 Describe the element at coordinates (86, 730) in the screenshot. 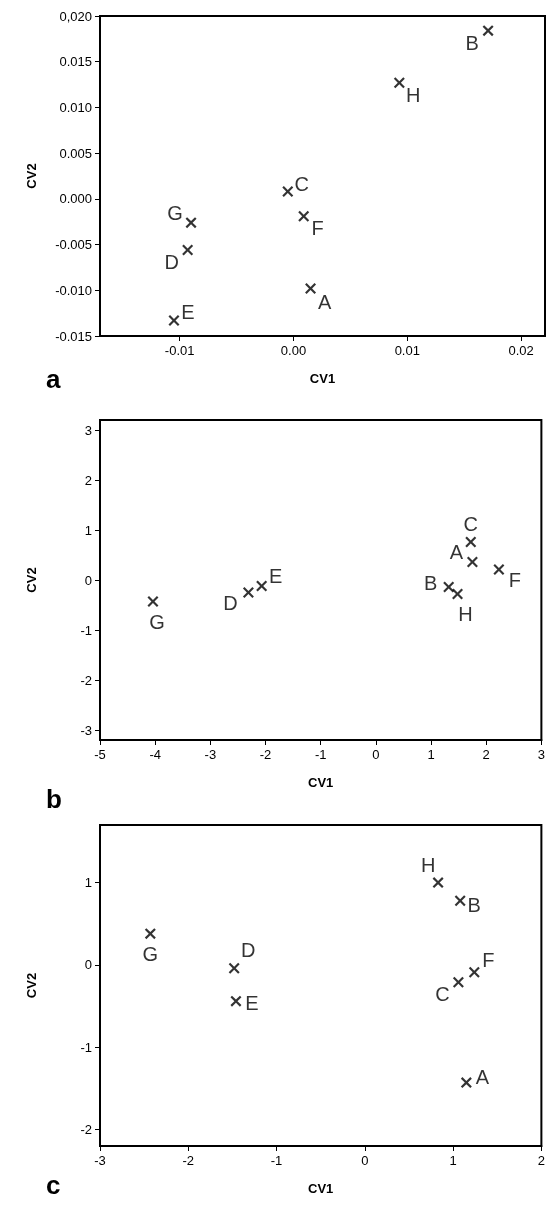

I see `y-tick-label: -3` at that location.